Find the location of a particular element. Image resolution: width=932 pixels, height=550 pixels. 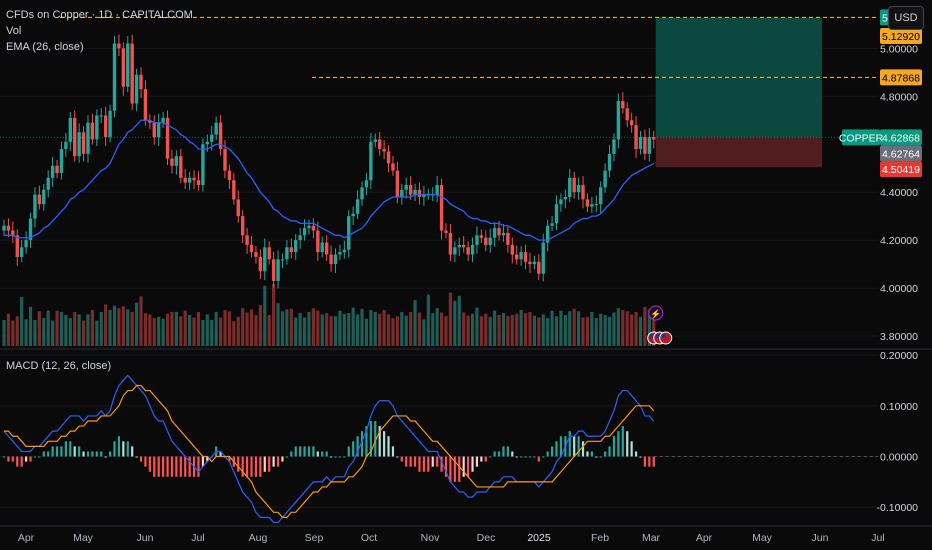

current-price-tag-bg is located at coordinates (901, 153).